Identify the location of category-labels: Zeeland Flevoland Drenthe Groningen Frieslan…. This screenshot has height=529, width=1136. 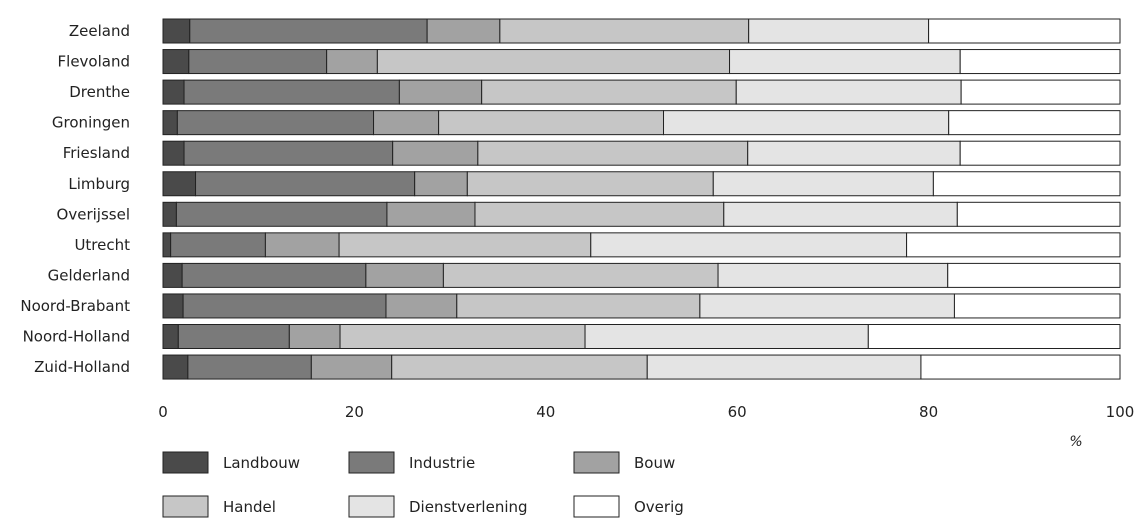
(75, 199).